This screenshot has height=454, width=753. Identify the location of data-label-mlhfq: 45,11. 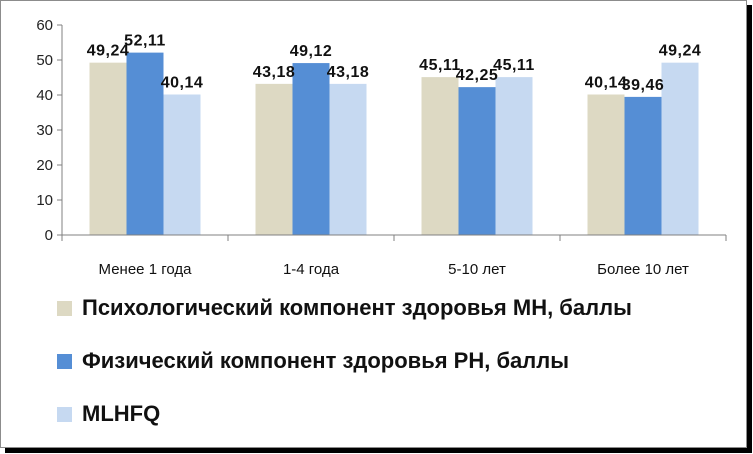
(514, 65).